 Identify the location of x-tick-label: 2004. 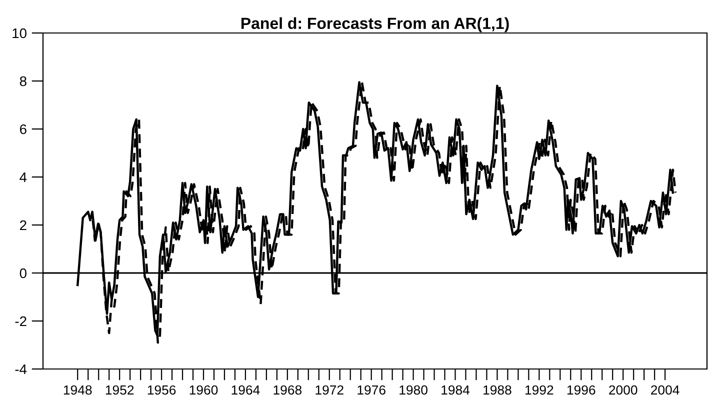
(665, 390).